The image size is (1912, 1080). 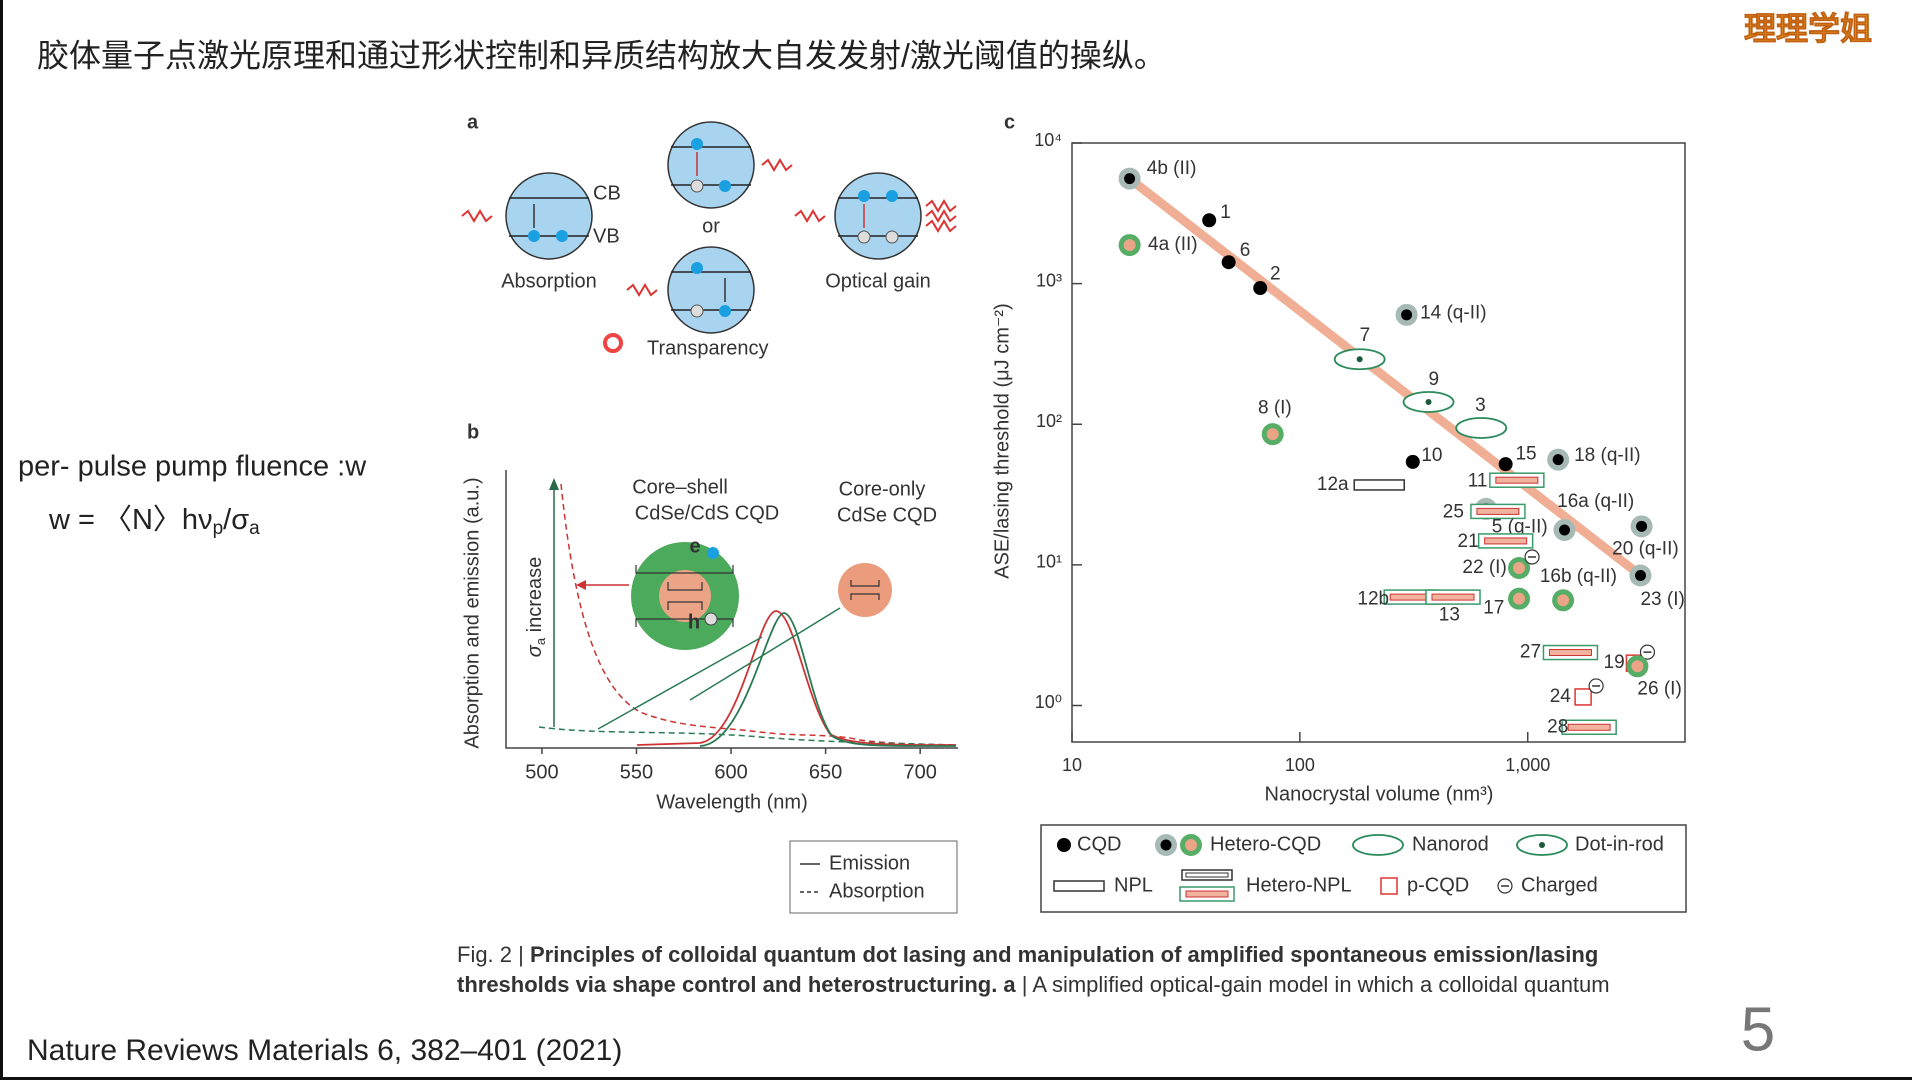 What do you see at coordinates (713, 553) in the screenshot?
I see `electron` at bounding box center [713, 553].